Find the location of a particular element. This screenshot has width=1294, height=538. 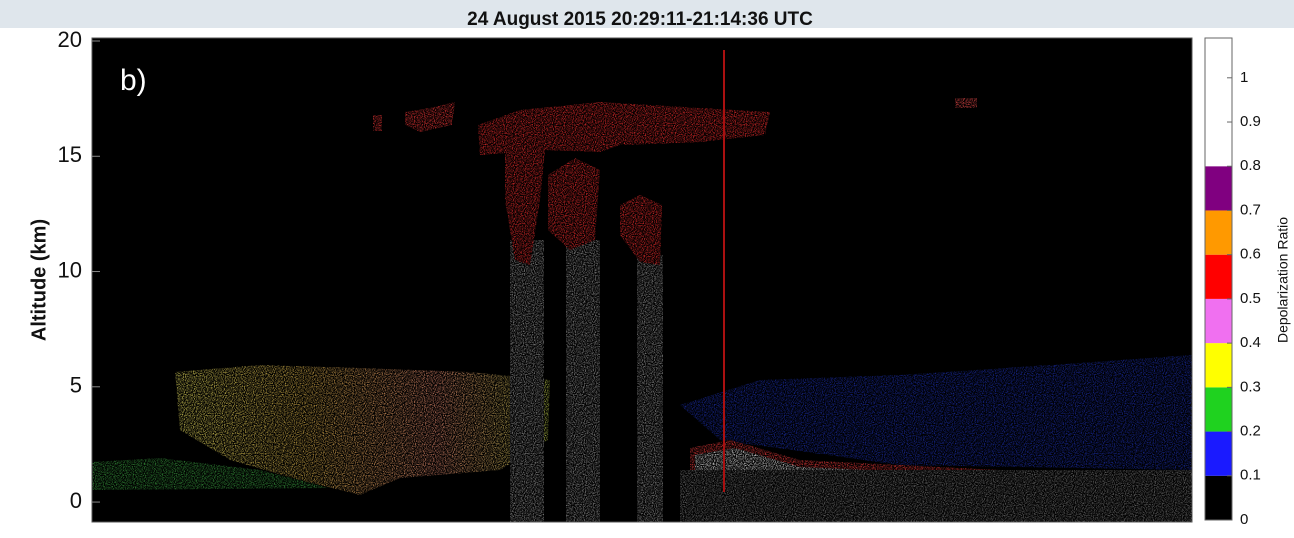

anvil is located at coordinates (624, 128).